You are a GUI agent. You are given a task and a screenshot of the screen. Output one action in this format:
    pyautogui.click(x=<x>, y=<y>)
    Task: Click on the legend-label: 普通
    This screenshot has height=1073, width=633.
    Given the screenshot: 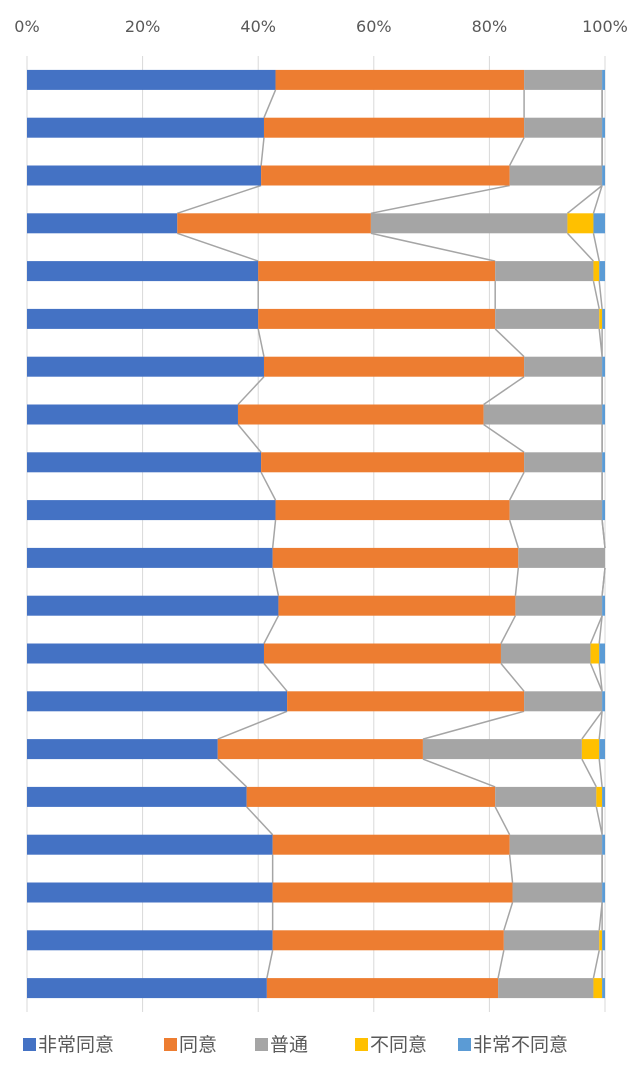 What is the action you would take?
    pyautogui.click(x=289, y=1045)
    